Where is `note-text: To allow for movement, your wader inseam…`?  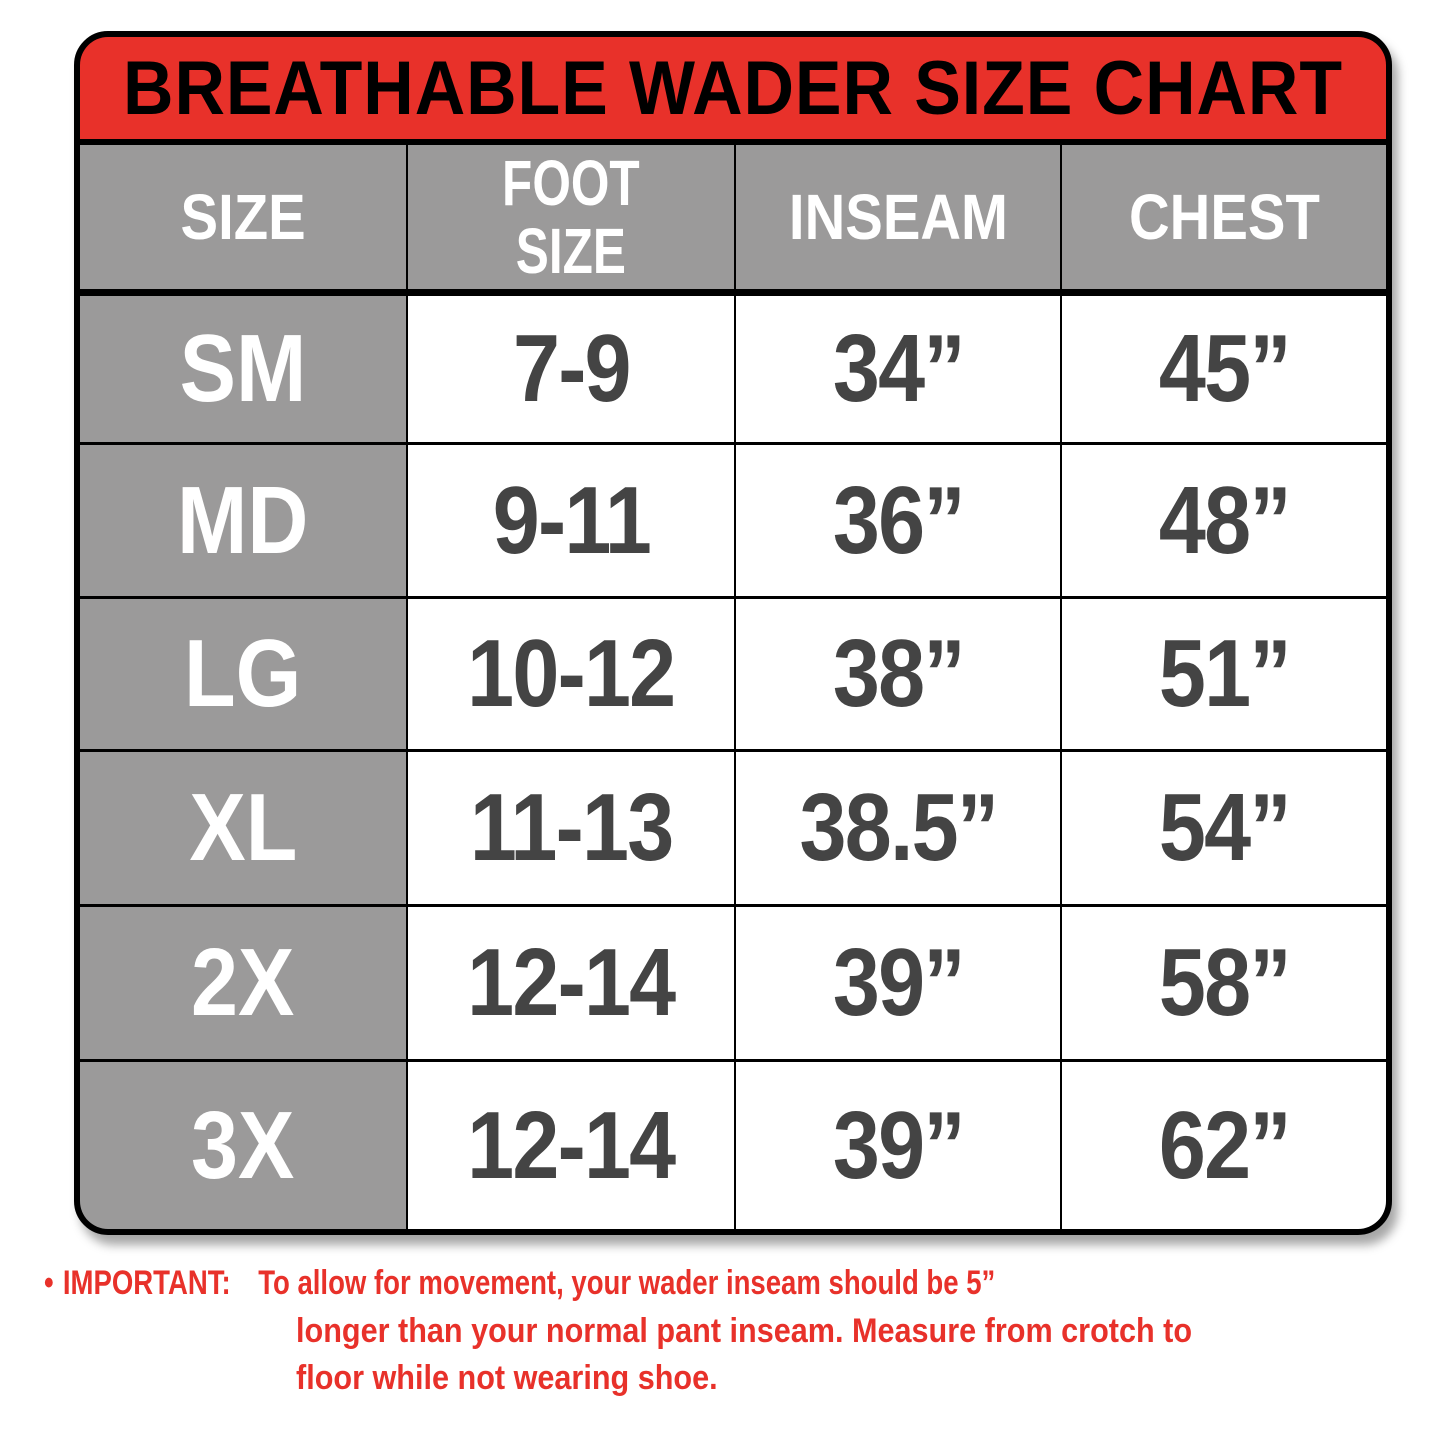 note-text: To allow for movement, your wader inseam… is located at coordinates (627, 1283).